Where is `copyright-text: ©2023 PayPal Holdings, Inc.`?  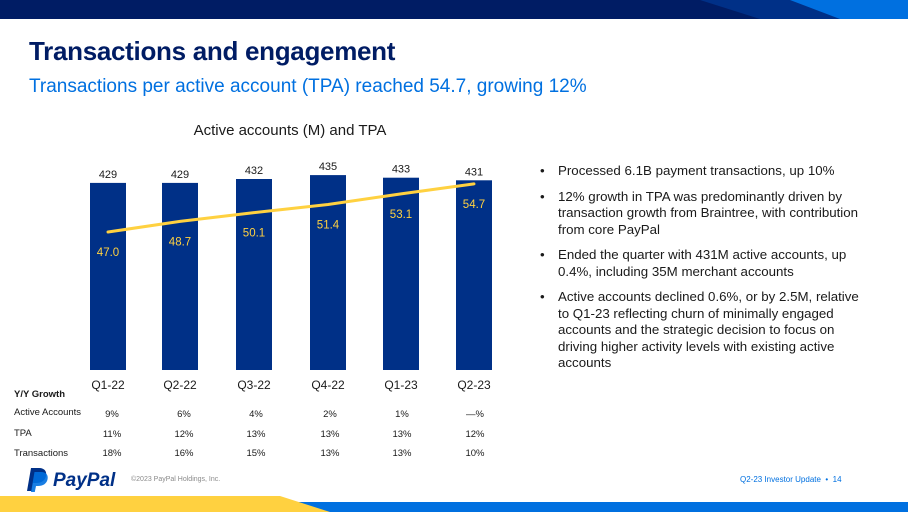 copyright-text: ©2023 PayPal Holdings, Inc. is located at coordinates (176, 479).